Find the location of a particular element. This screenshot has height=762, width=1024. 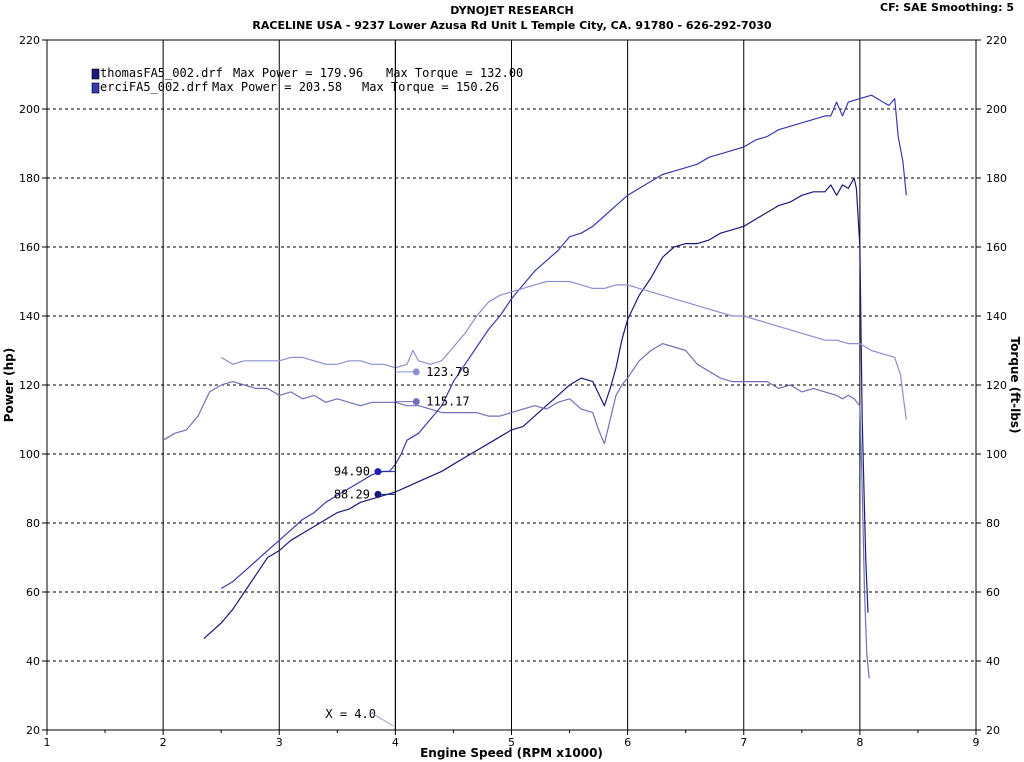

y2-tick-label: 100 is located at coordinates (996, 454).